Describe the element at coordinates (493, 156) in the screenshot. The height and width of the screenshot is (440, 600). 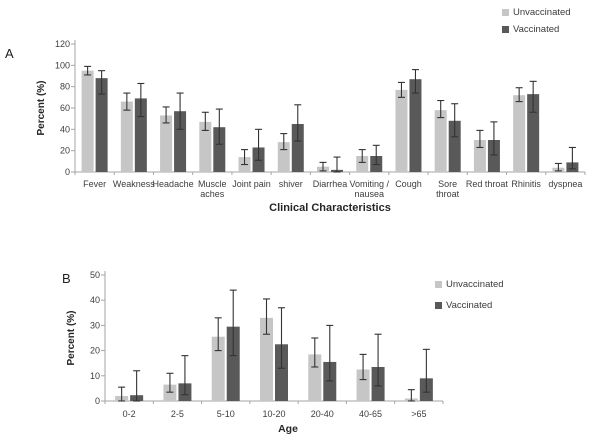
I see `bar-vaccinated-red-throat` at that location.